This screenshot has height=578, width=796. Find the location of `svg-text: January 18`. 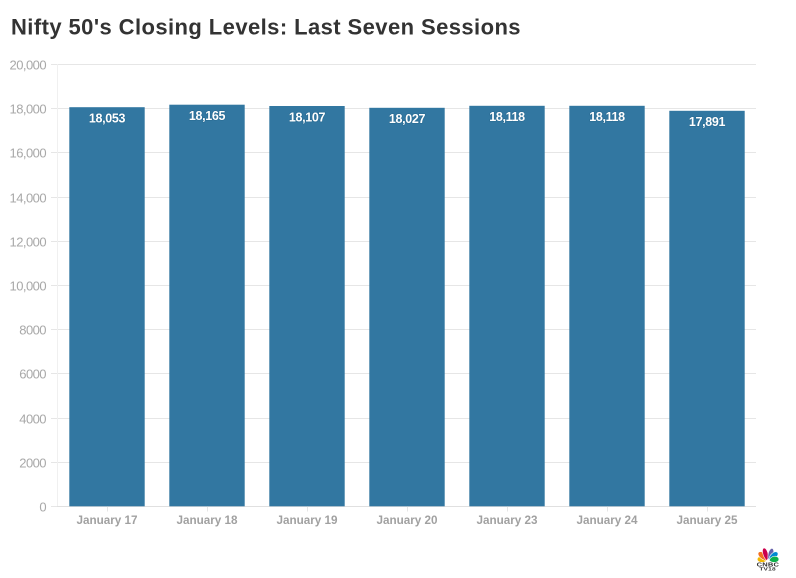

svg-text: January 18 is located at coordinates (207, 520).